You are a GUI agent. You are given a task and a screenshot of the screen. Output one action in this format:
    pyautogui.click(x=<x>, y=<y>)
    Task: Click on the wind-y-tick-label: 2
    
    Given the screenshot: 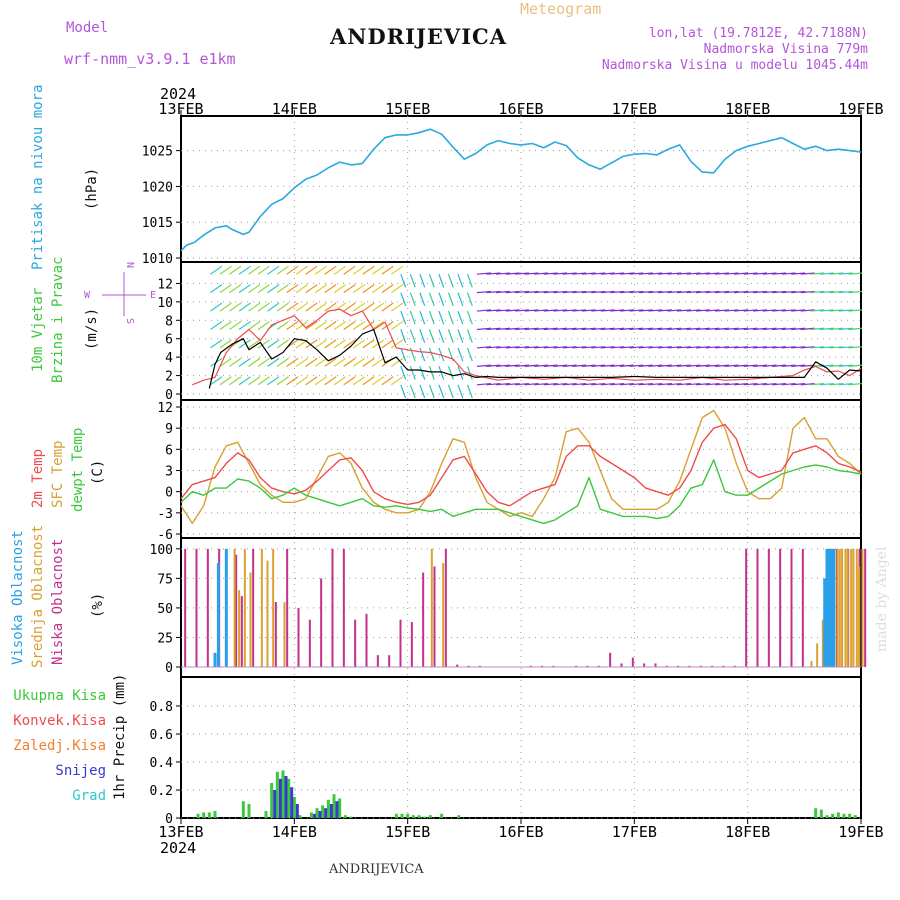 What is the action you would take?
    pyautogui.click(x=169, y=377)
    